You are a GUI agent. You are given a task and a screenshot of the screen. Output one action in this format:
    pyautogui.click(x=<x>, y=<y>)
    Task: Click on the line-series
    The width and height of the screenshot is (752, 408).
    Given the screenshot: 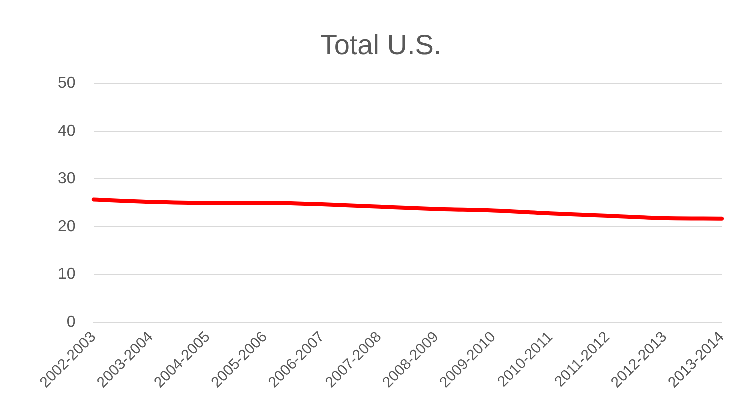 What is the action you would take?
    pyautogui.click(x=408, y=209)
    